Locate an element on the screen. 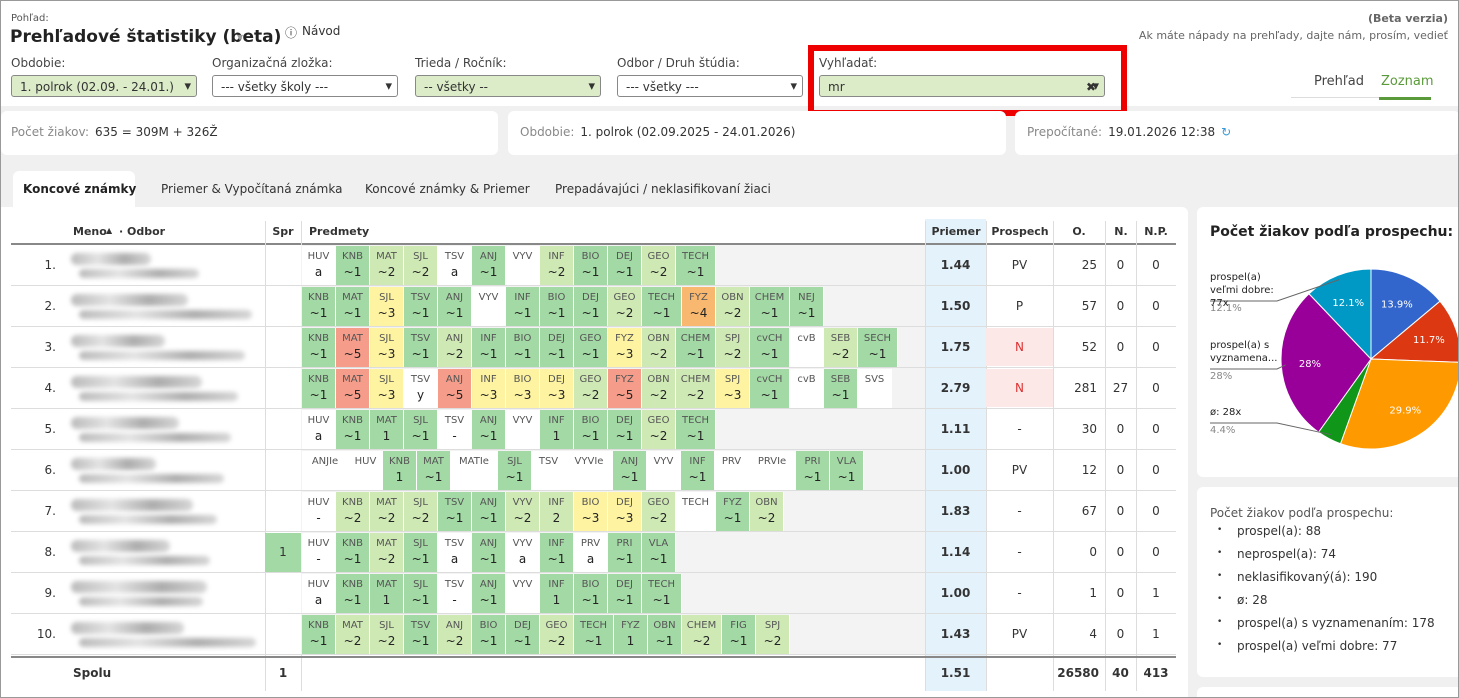 Image resolution: width=1459 pixels, height=698 pixels. column-header: Predmety is located at coordinates (339, 231).